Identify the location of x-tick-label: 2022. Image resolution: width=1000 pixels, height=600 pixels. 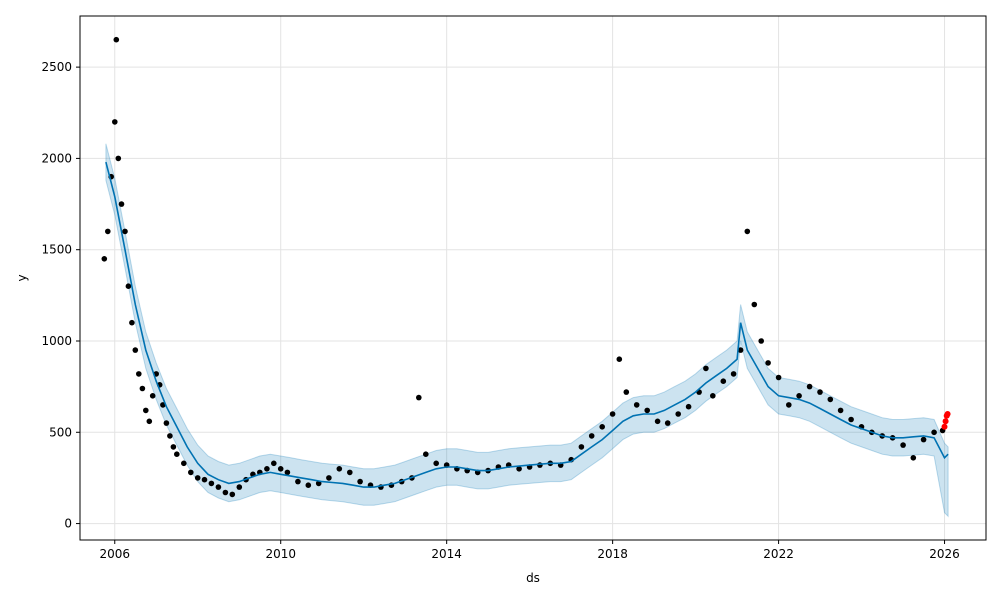
(778, 554).